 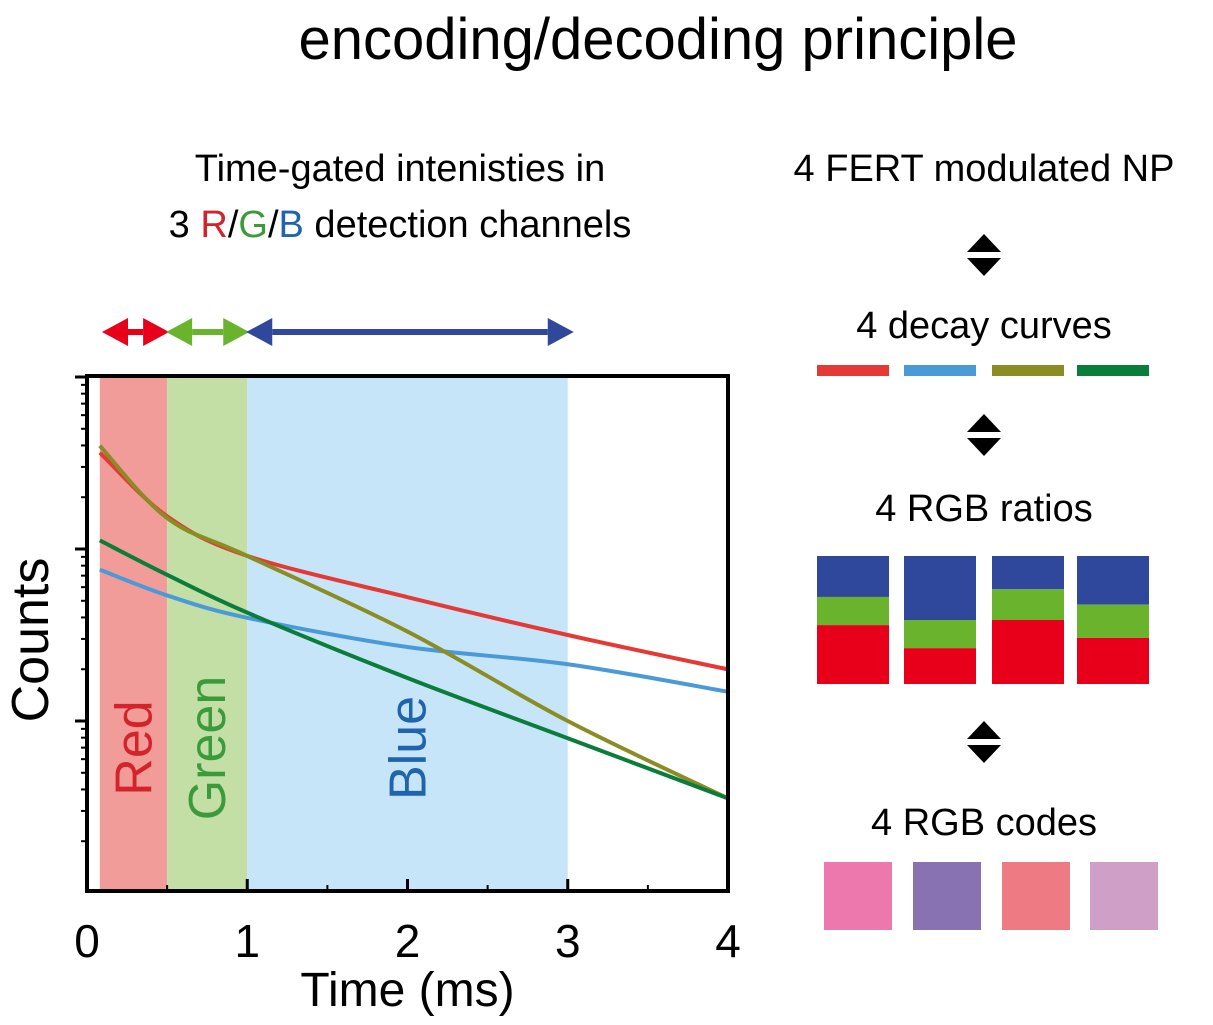 What do you see at coordinates (984, 823) in the screenshot?
I see `flow-codes-label: 4 RGB codes` at bounding box center [984, 823].